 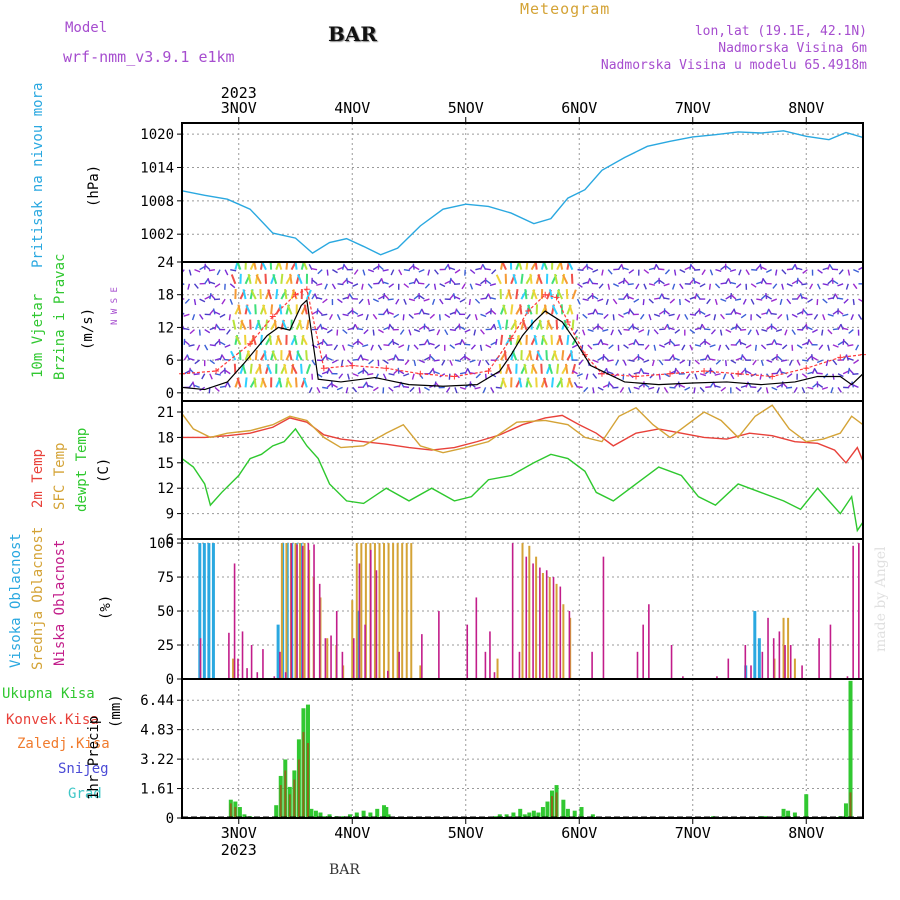 What do you see at coordinates (157, 135) in the screenshot?
I see `ytick-label-pressure: 1020` at bounding box center [157, 135].